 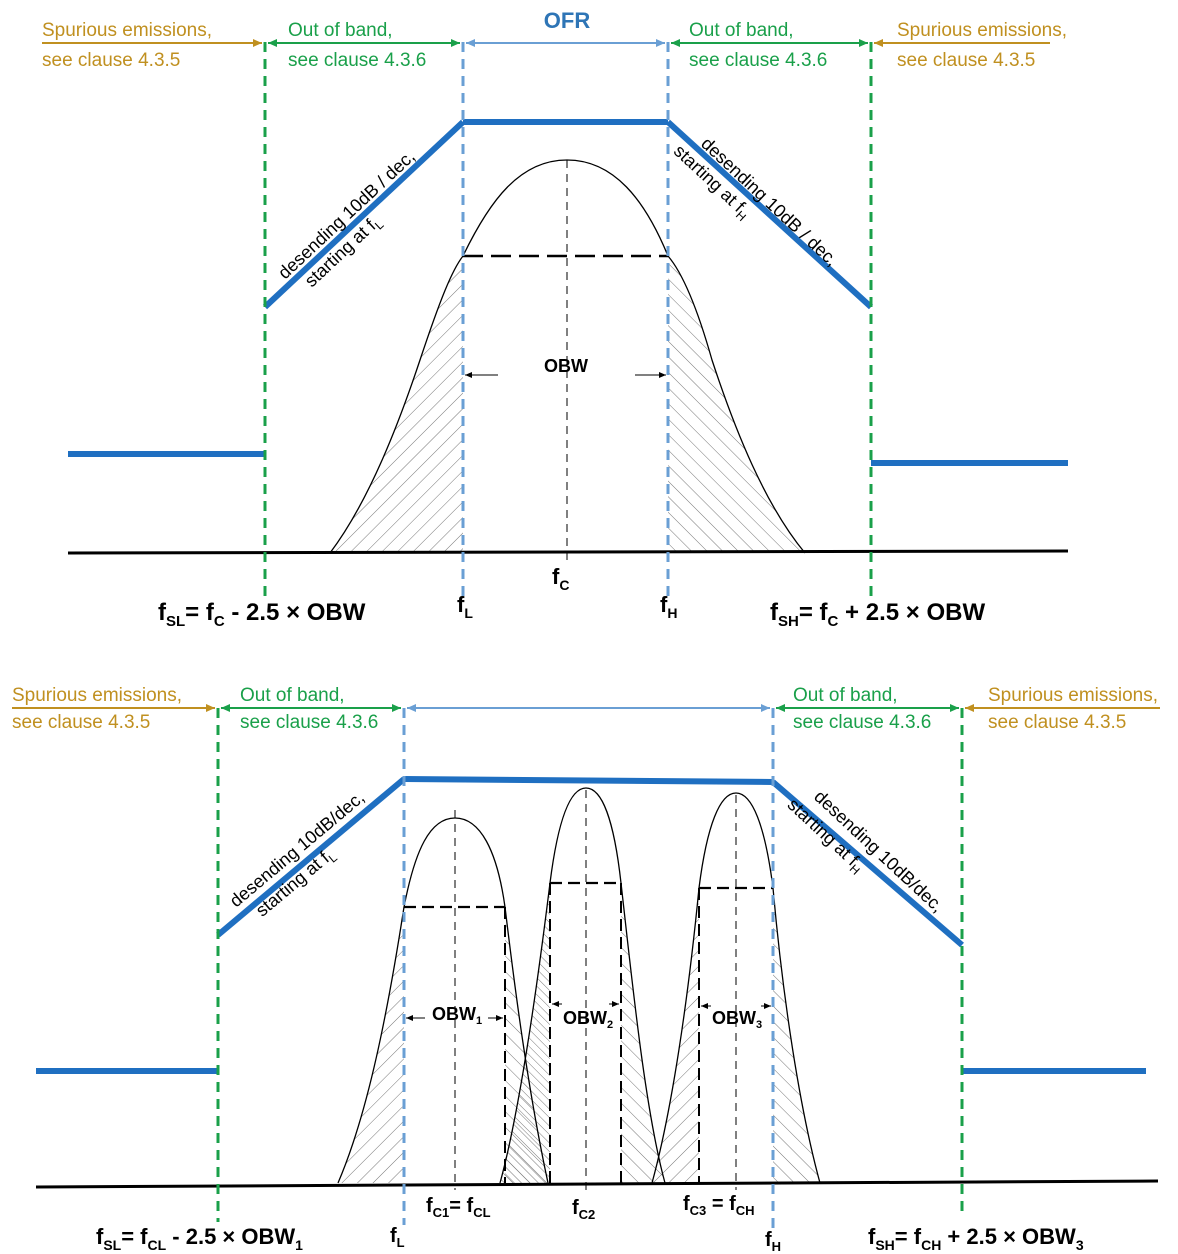 I want to click on bottom-obw1-label: OBW1, so click(x=457, y=1015).